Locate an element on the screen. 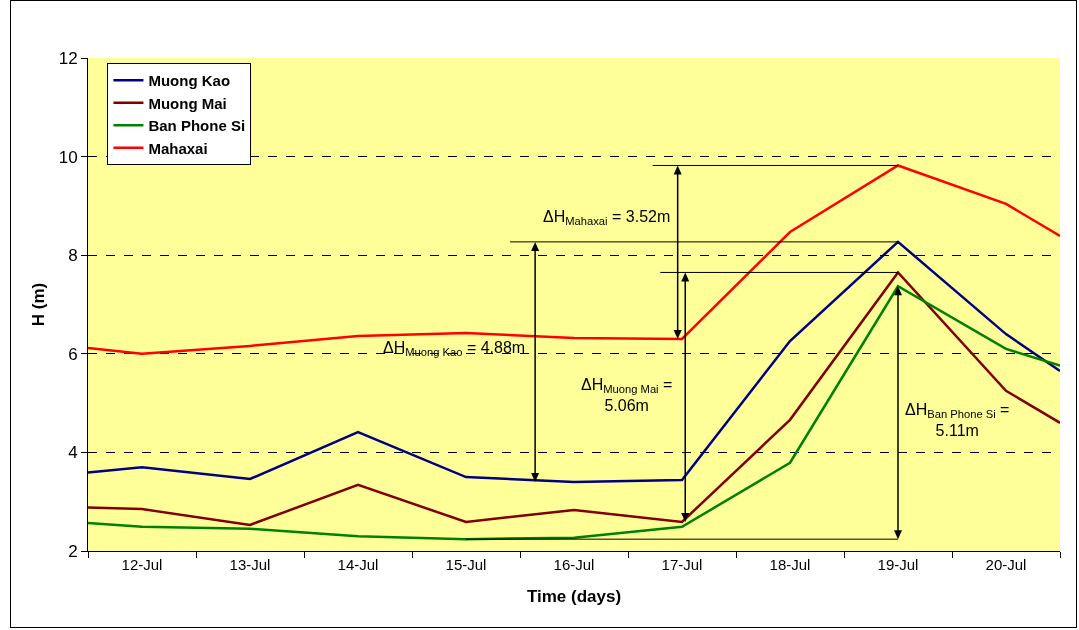 The width and height of the screenshot is (1079, 630). y-tick-label: 6 is located at coordinates (73, 354).